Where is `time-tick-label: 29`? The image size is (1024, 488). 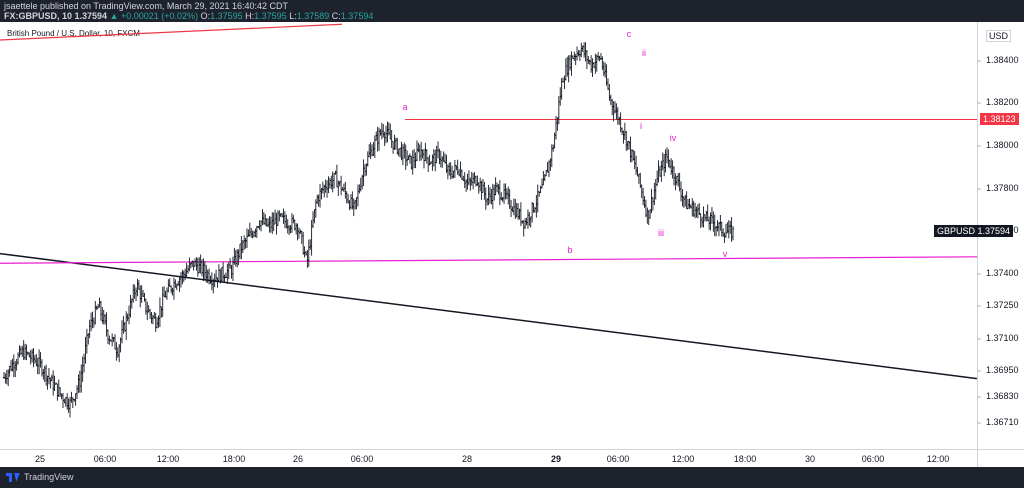 time-tick-label: 29 is located at coordinates (556, 459).